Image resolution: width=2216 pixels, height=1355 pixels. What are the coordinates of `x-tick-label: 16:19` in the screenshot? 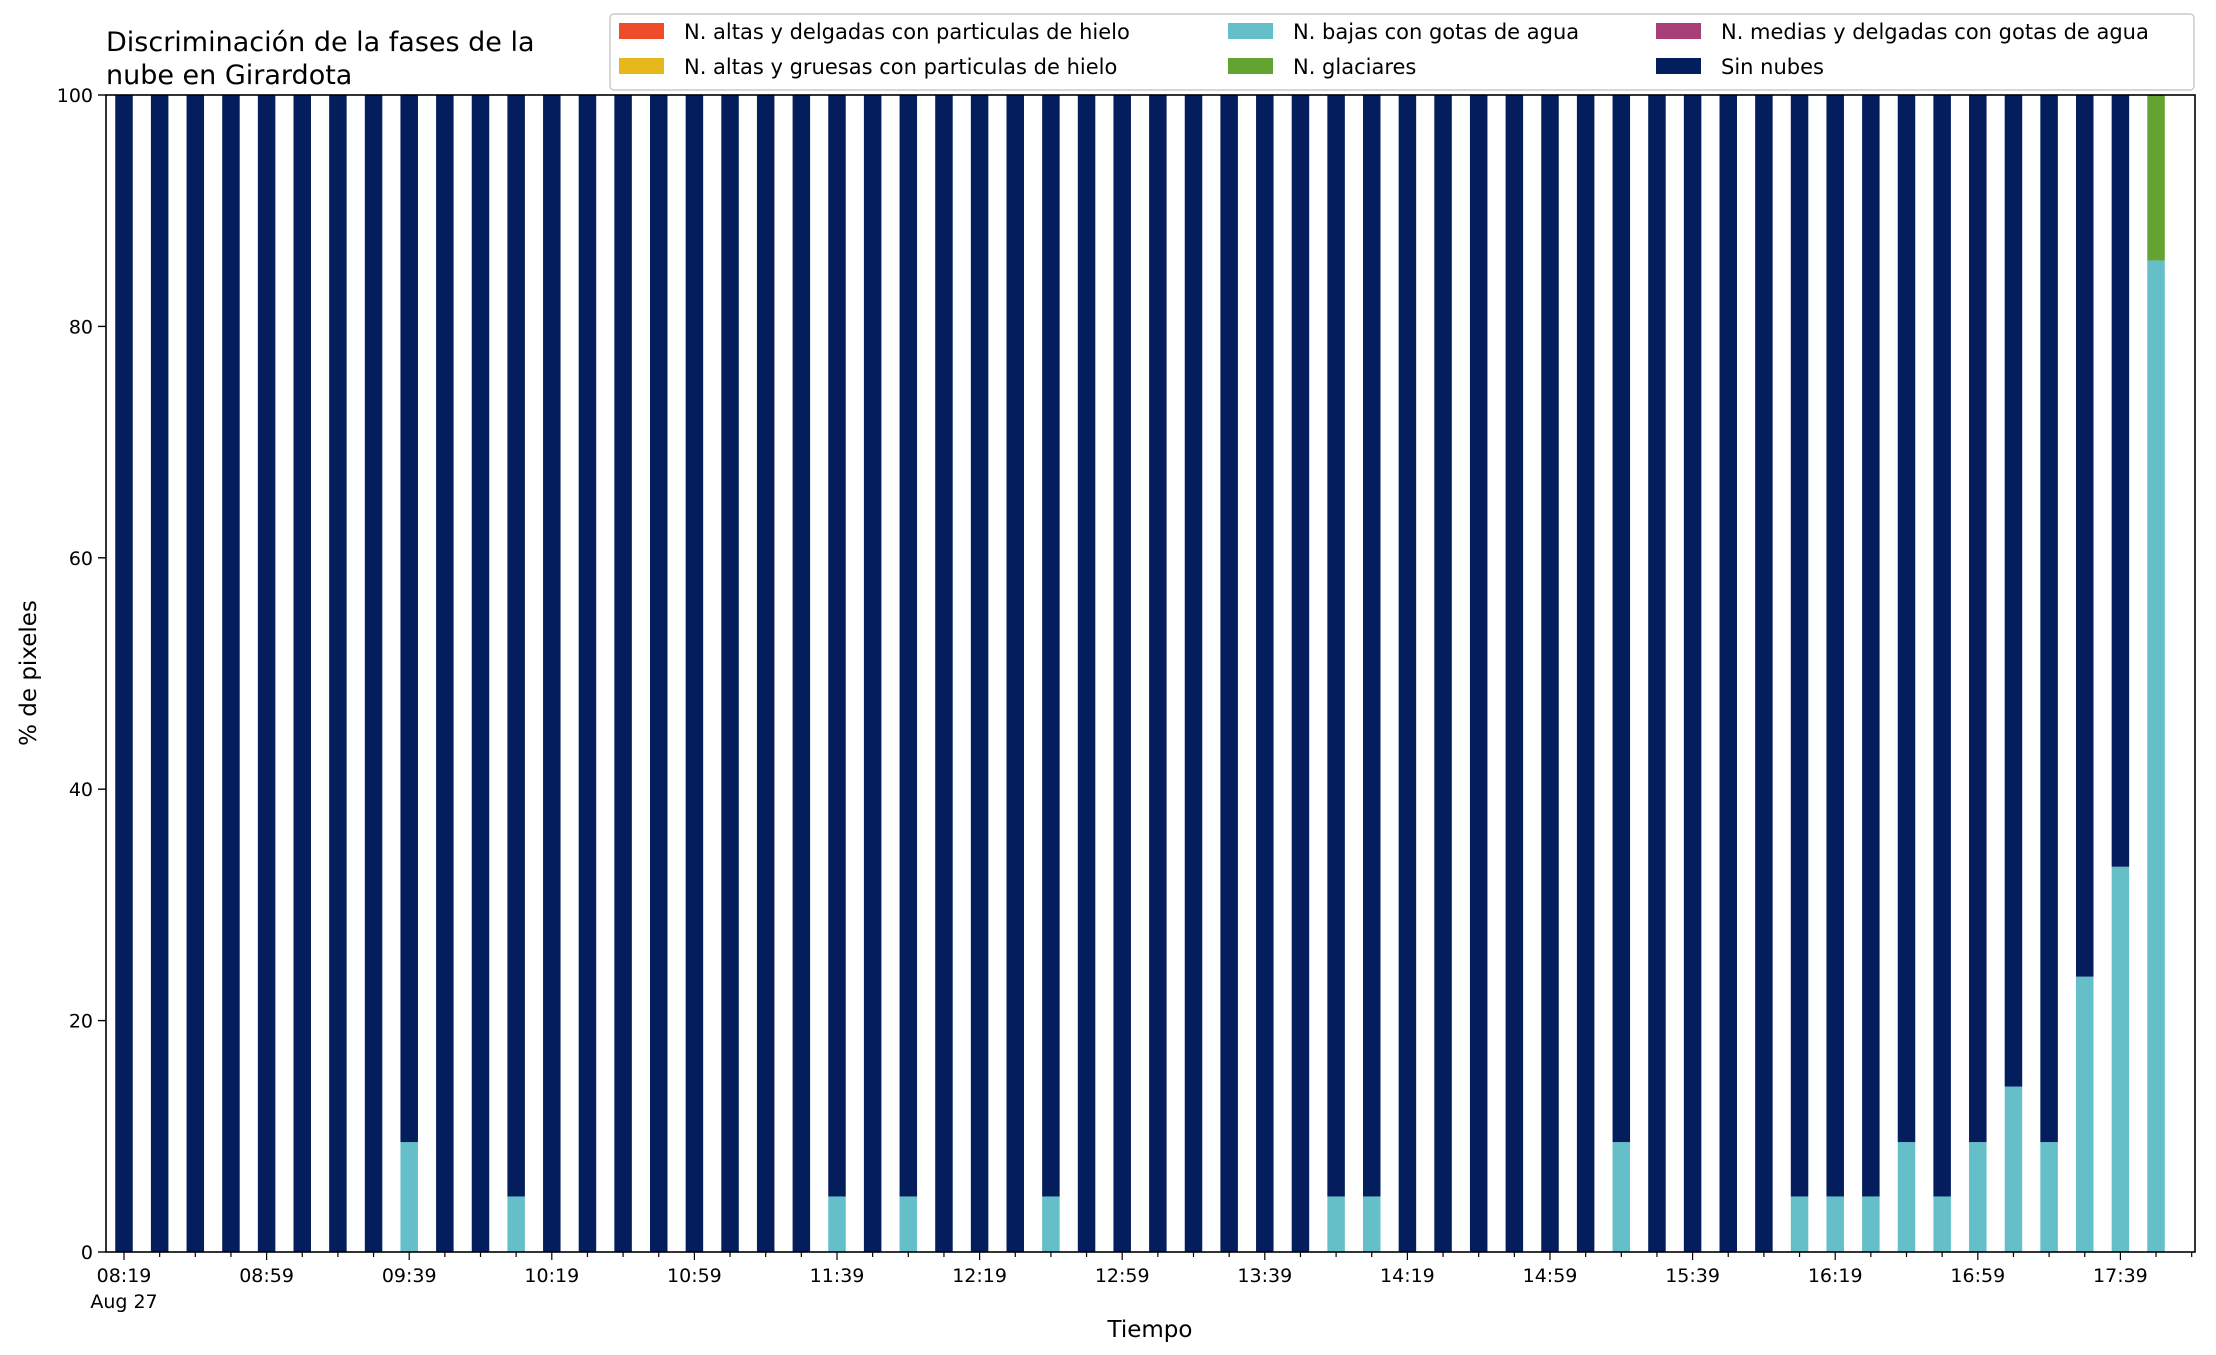 It's located at (1835, 1276).